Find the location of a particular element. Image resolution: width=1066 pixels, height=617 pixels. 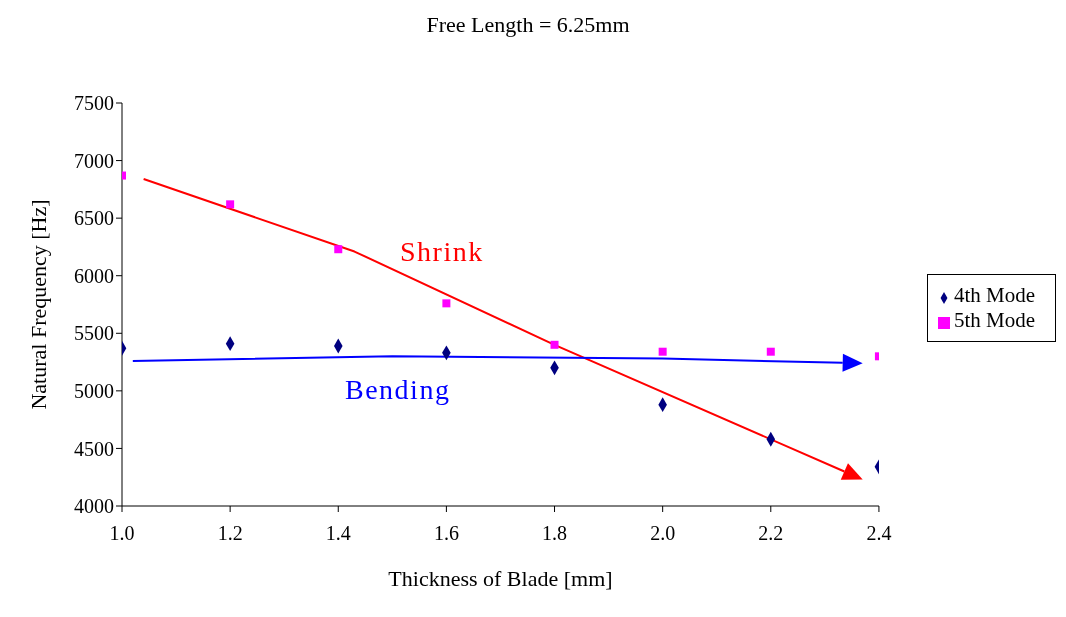

x-tick-label: 2.0 is located at coordinates (663, 533).